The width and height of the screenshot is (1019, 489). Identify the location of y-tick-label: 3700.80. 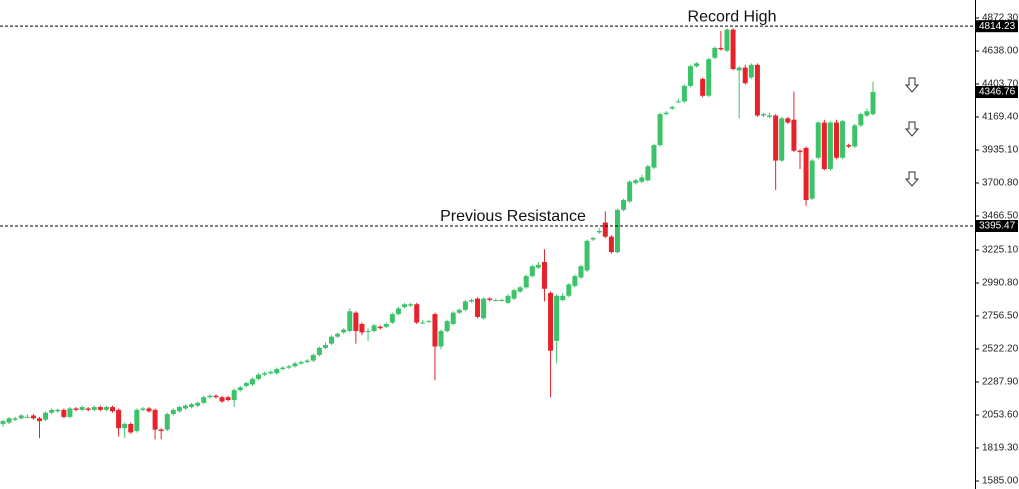
(1000, 183).